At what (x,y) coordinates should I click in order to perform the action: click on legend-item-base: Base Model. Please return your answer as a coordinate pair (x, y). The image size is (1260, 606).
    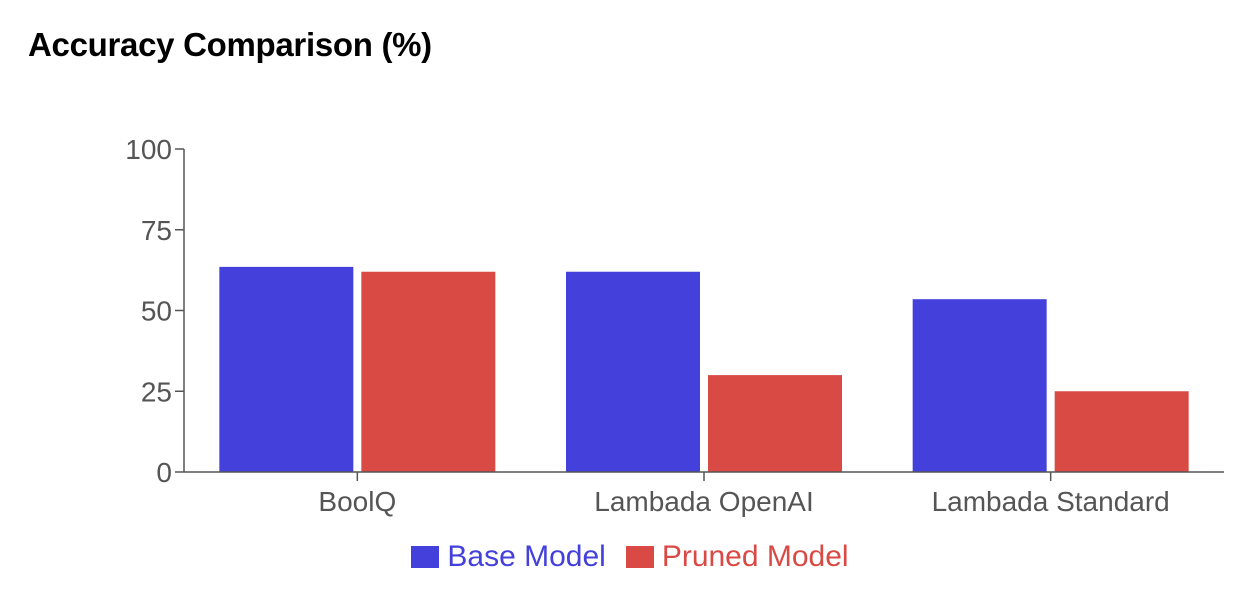
    Looking at the image, I should click on (508, 557).